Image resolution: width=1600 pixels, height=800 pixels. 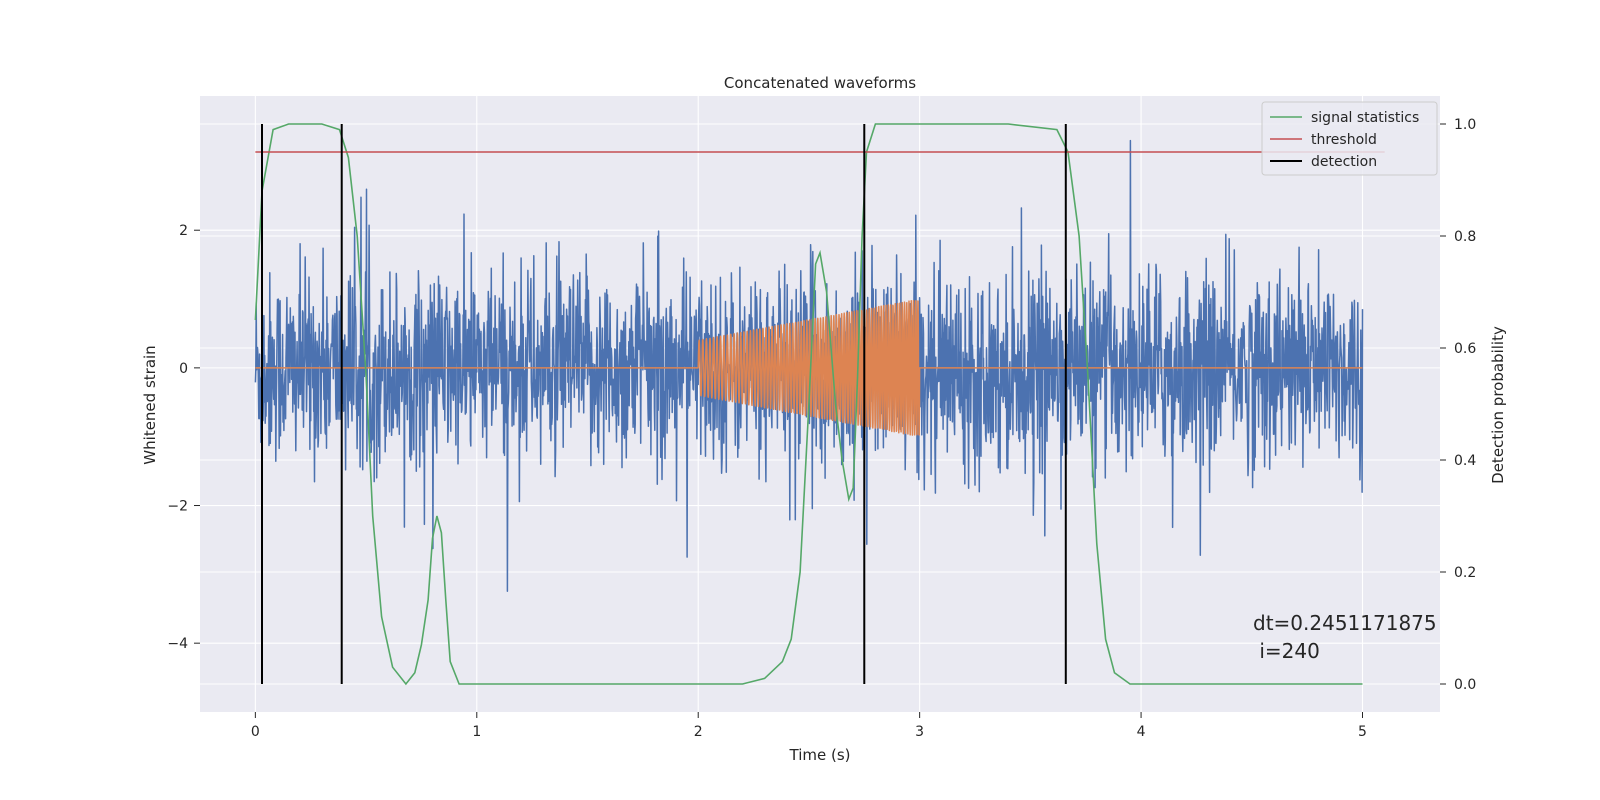 What do you see at coordinates (820, 83) in the screenshot?
I see `chart-title: Concatenated waveforms` at bounding box center [820, 83].